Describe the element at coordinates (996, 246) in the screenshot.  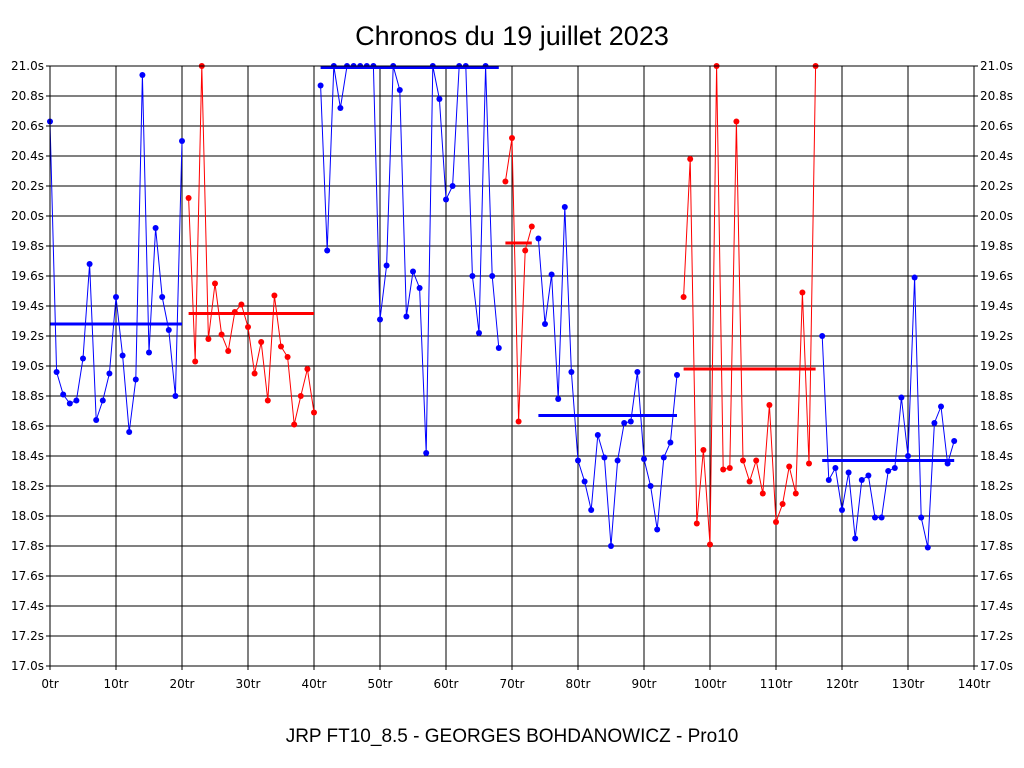
I see `y-tick-label-right: 19.8s` at that location.